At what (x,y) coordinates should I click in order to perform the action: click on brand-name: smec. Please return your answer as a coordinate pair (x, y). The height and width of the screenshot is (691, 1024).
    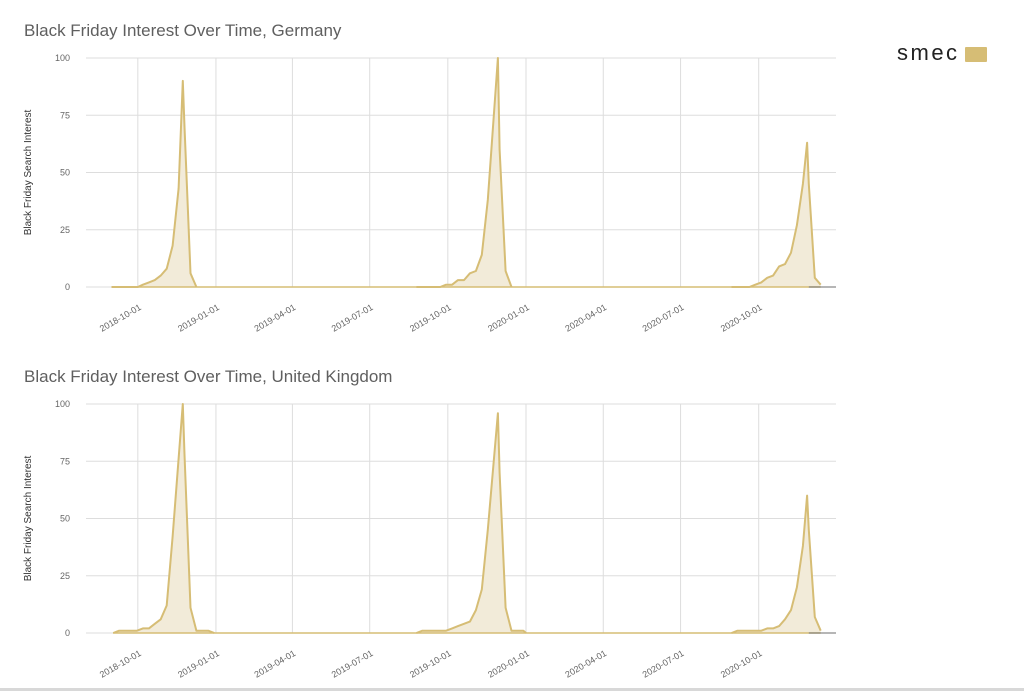
    Looking at the image, I should click on (928, 52).